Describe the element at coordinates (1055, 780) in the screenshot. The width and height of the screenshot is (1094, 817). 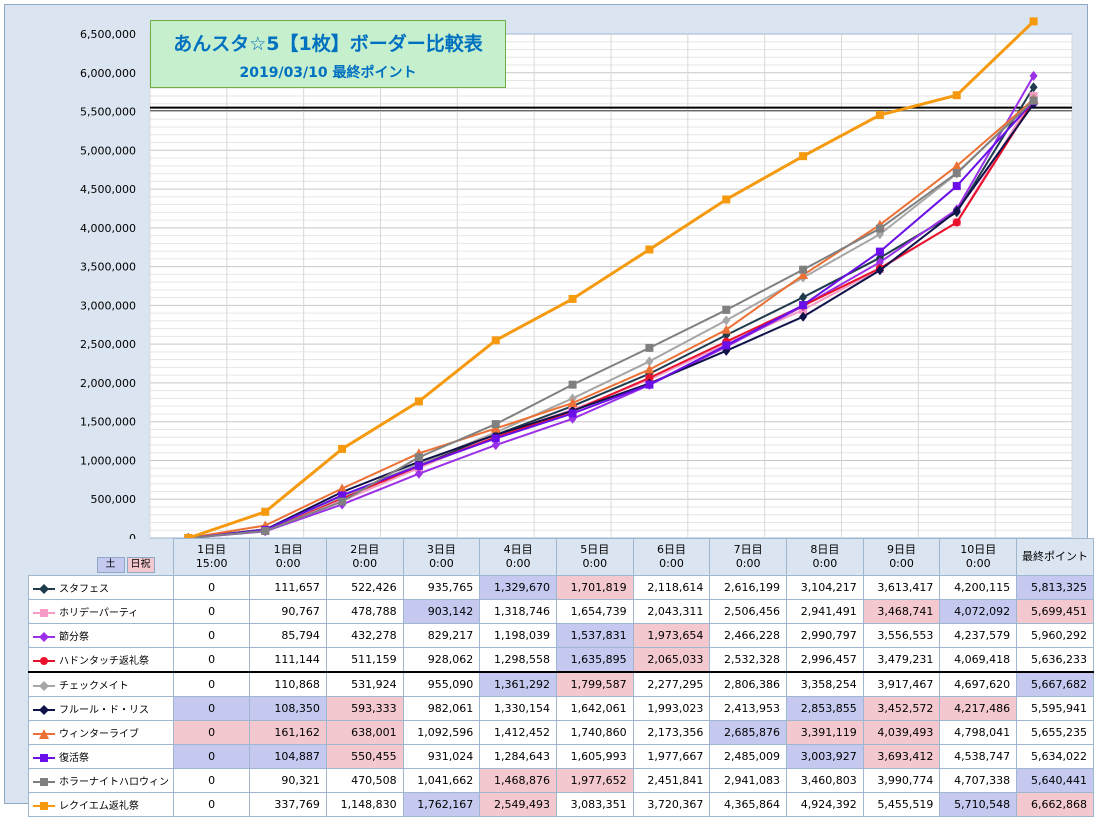
I see `data-cell: 5,640,441` at that location.